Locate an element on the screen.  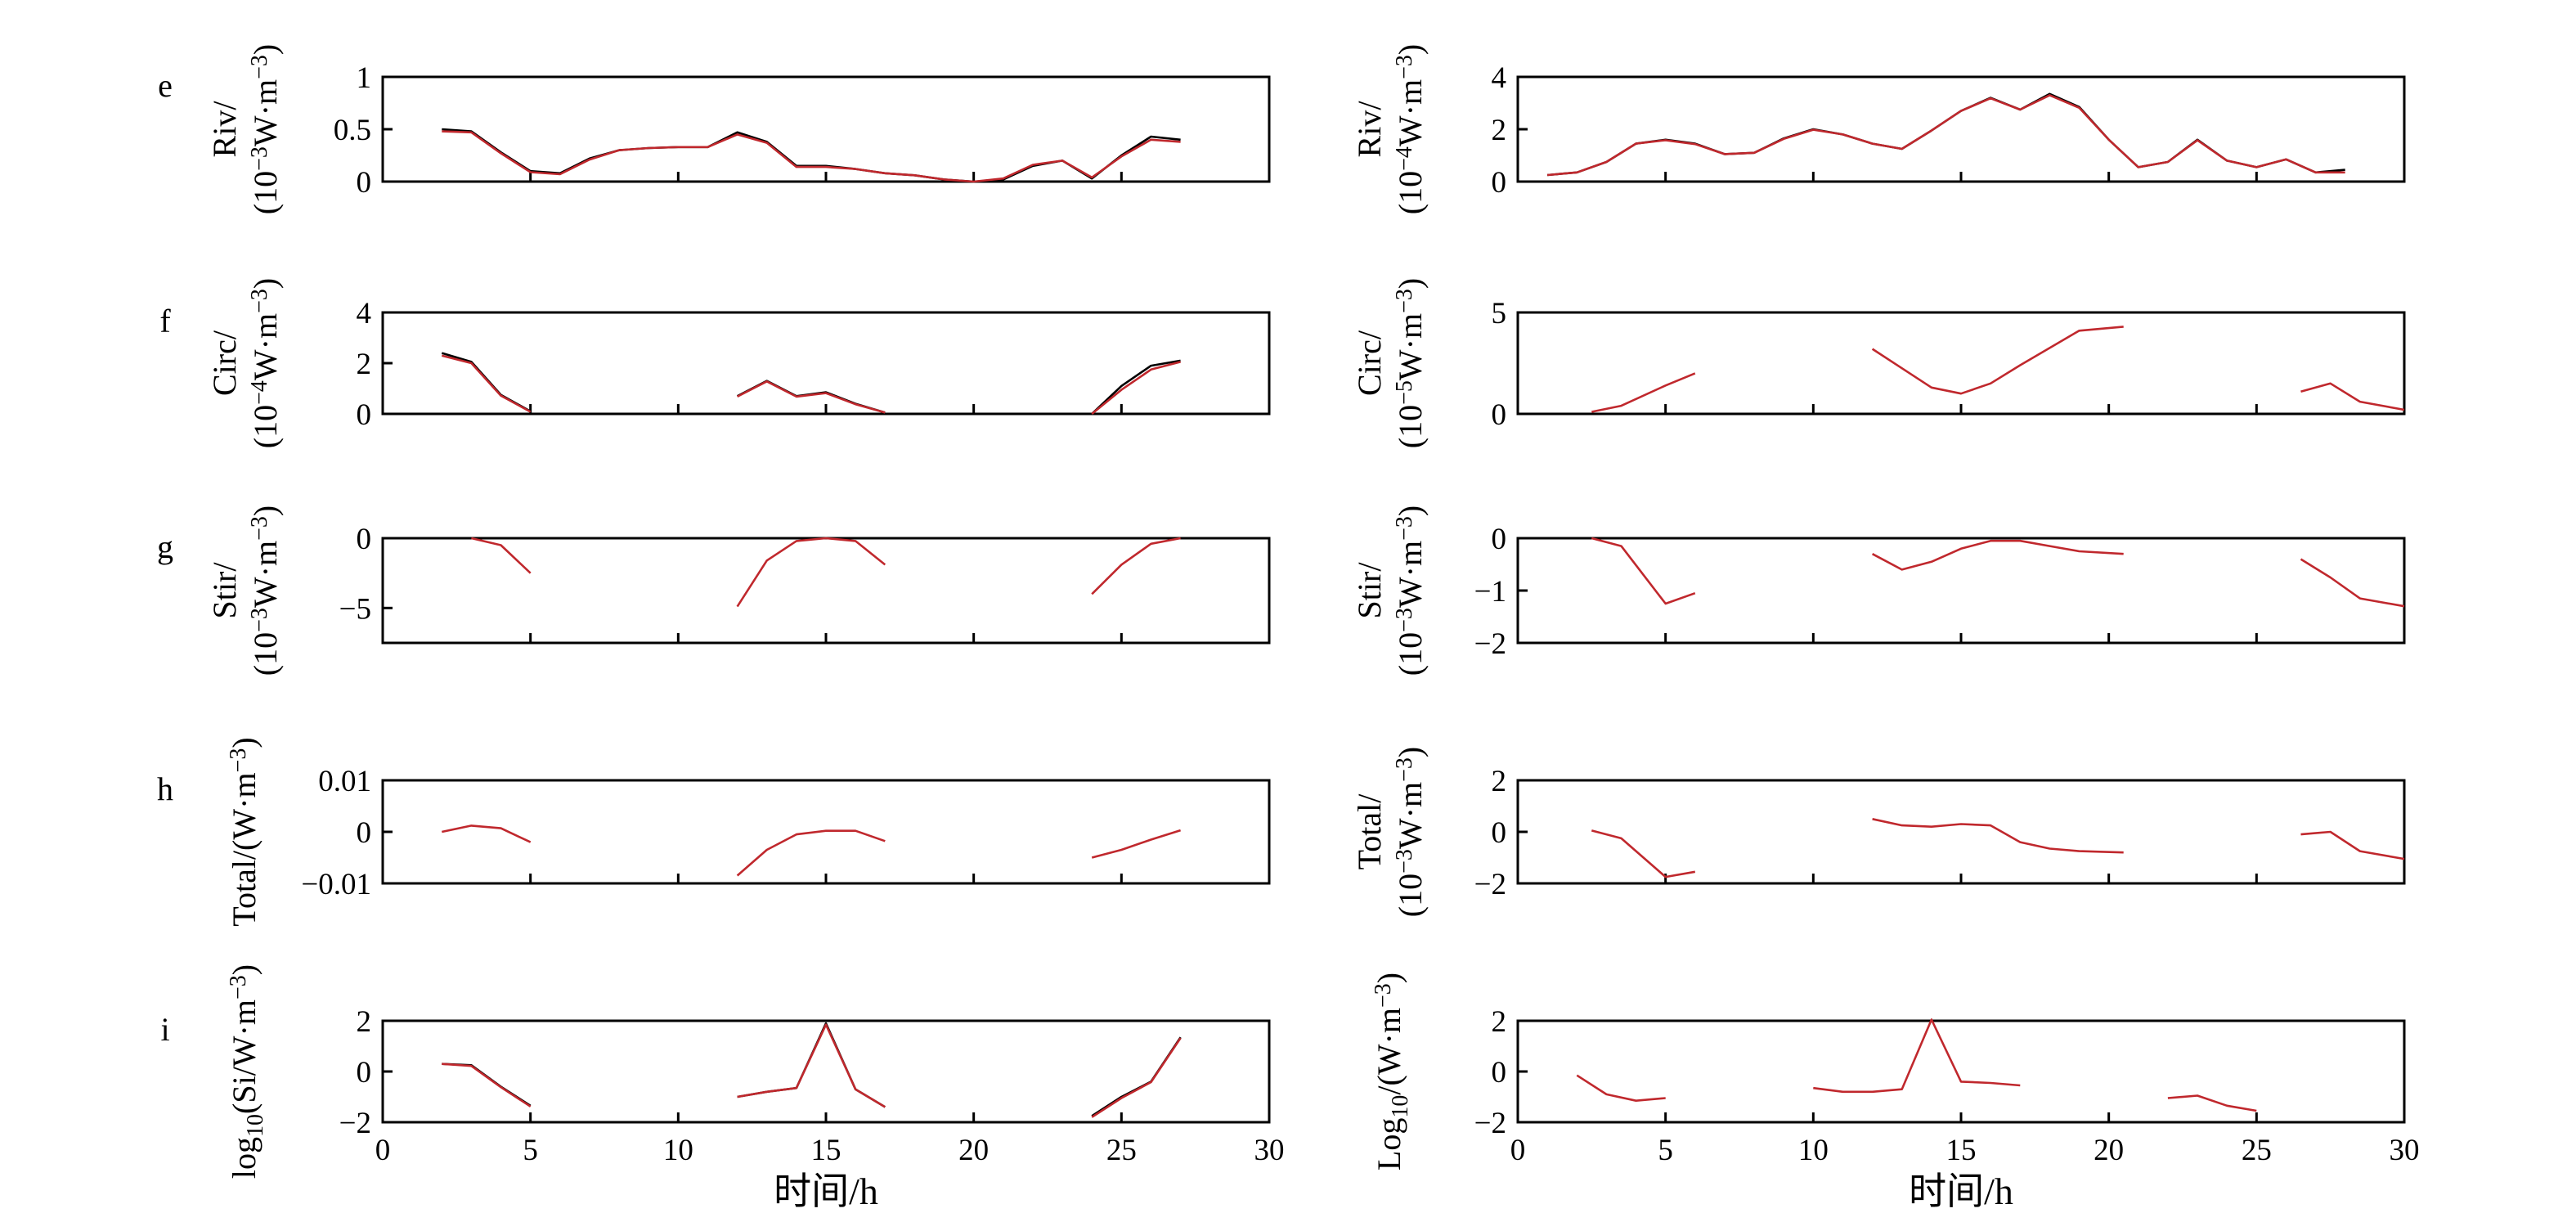
y-tick-label: −5 is located at coordinates (355, 609).